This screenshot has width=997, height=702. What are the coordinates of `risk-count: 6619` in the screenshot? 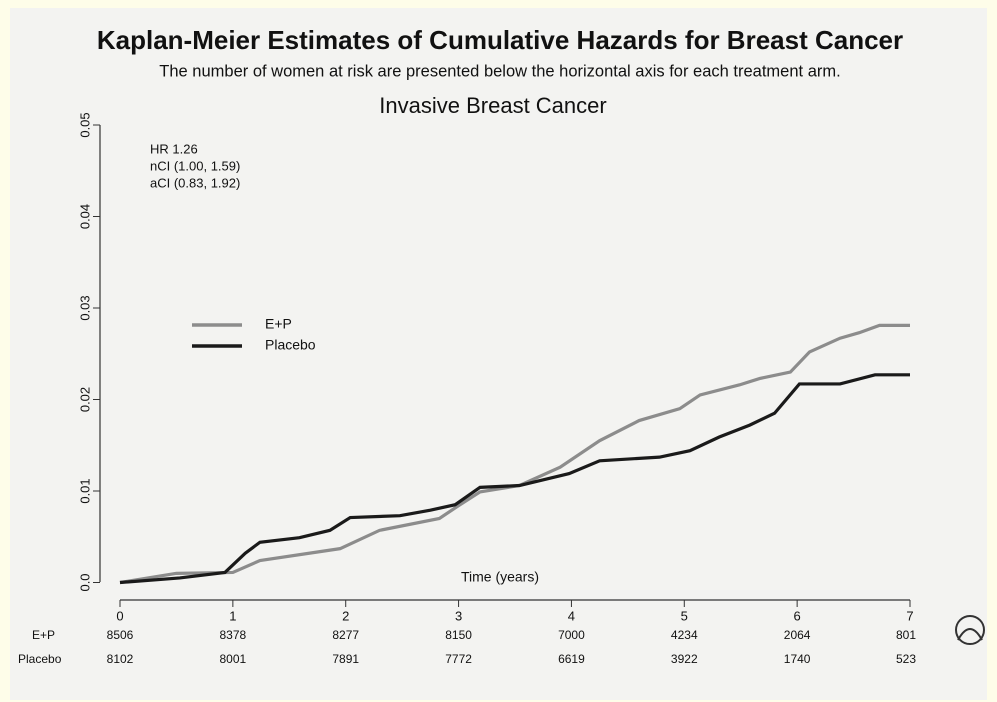 It's located at (571, 659).